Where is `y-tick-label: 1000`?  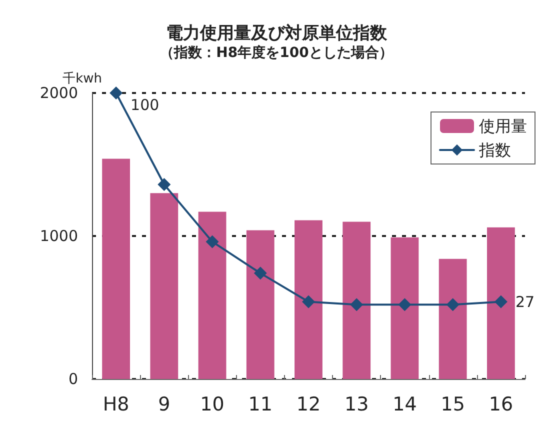 y-tick-label: 1000 is located at coordinates (59, 236).